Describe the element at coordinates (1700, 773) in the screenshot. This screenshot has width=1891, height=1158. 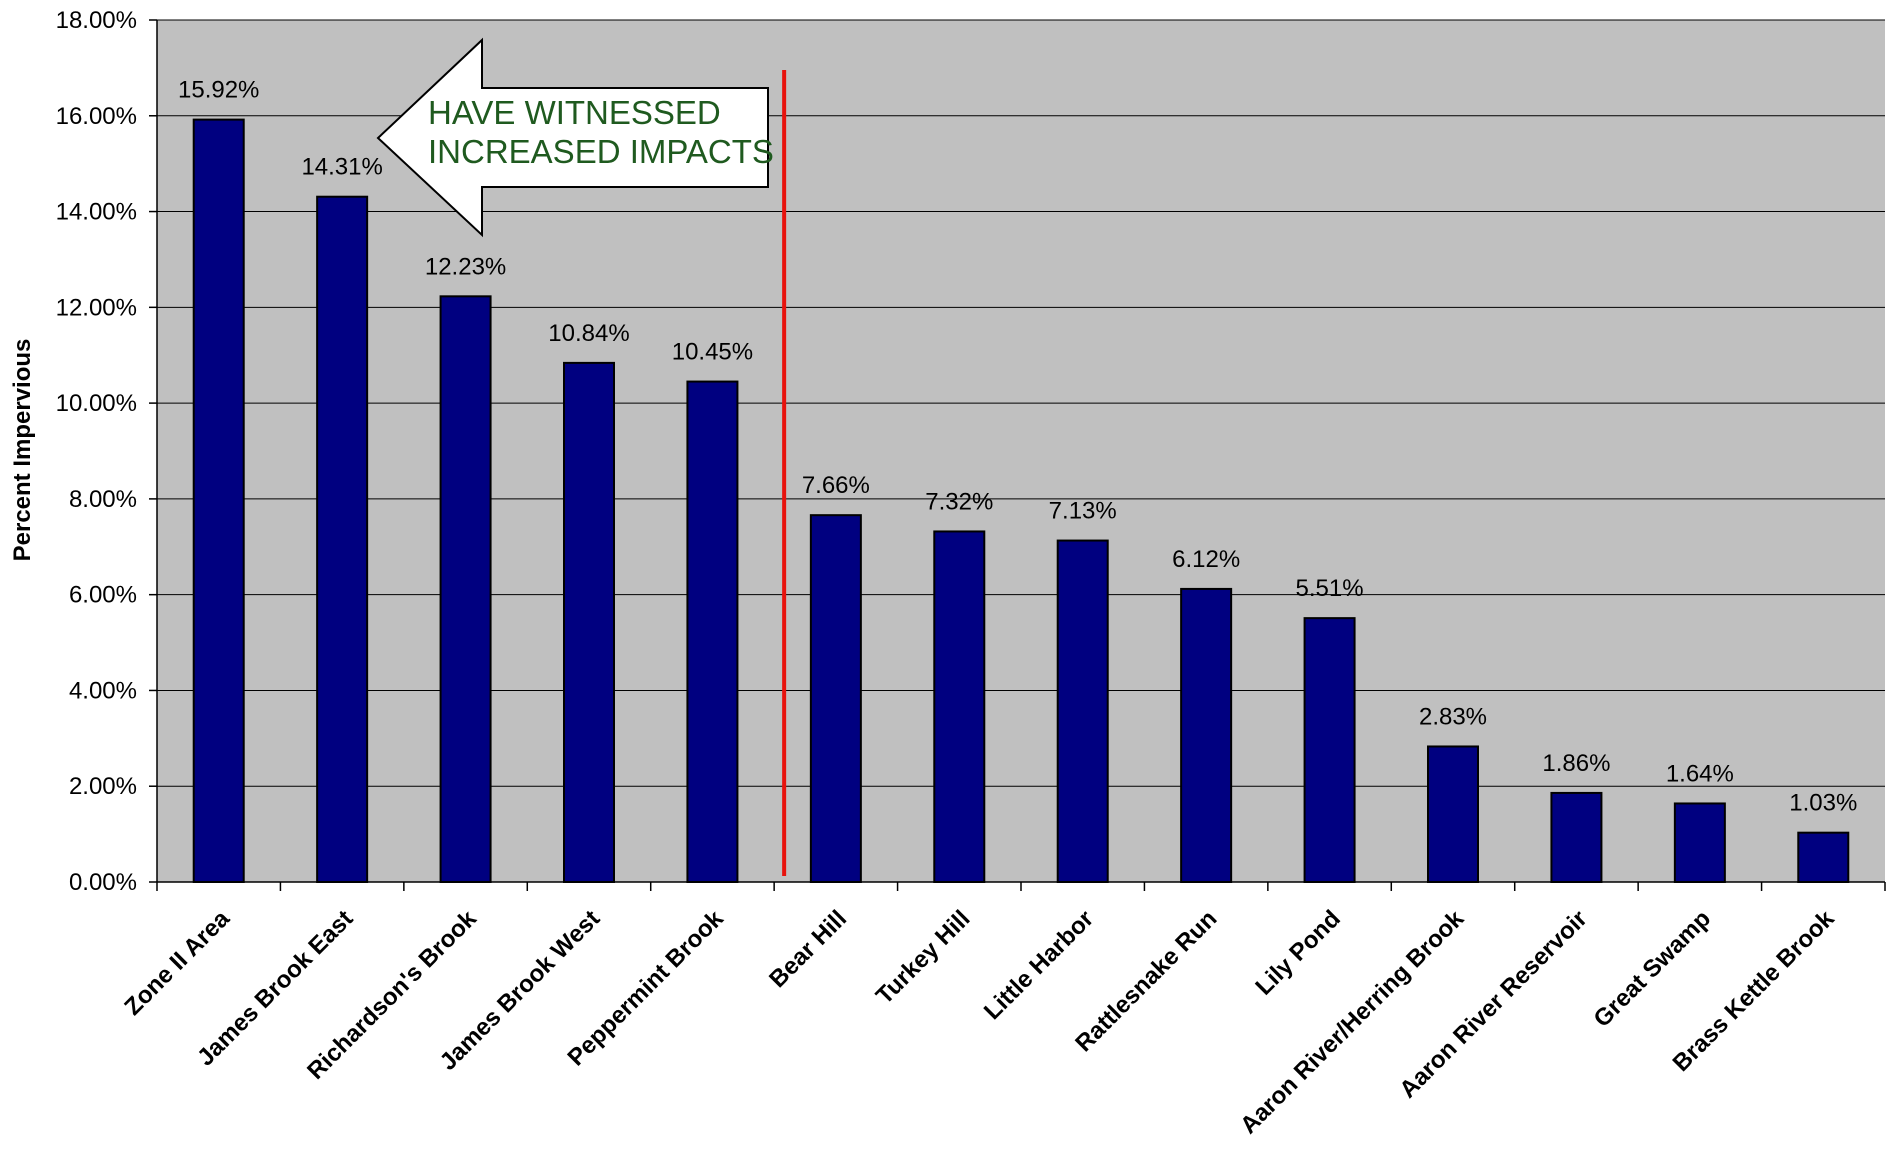
I see `data-label: 1.64%` at that location.